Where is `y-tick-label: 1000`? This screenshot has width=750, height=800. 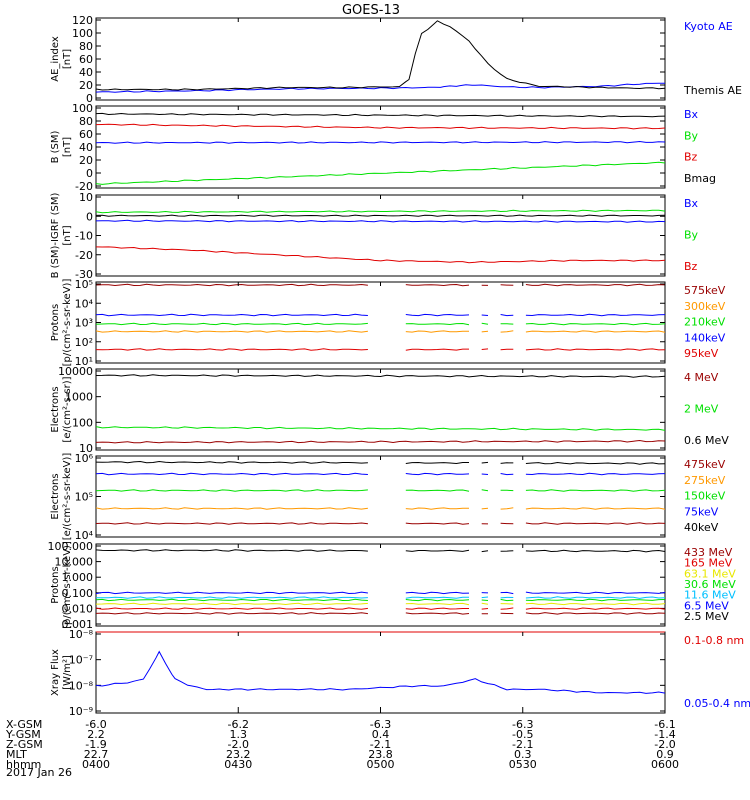
y-tick-label: 1000 is located at coordinates (79, 397).